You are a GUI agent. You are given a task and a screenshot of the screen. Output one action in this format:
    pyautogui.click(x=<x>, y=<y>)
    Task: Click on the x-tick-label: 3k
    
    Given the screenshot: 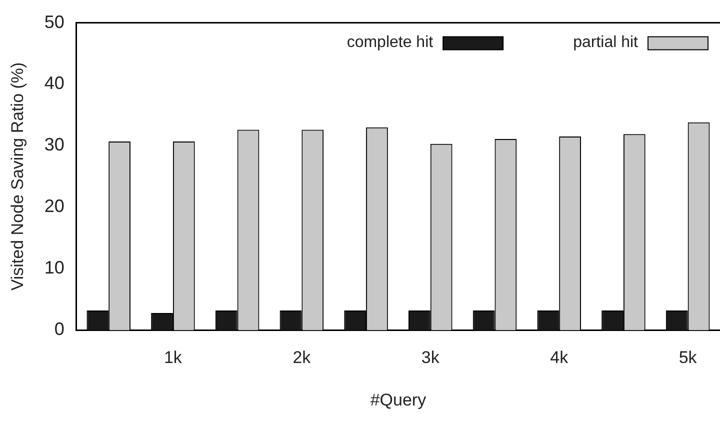 What is the action you would take?
    pyautogui.click(x=430, y=358)
    